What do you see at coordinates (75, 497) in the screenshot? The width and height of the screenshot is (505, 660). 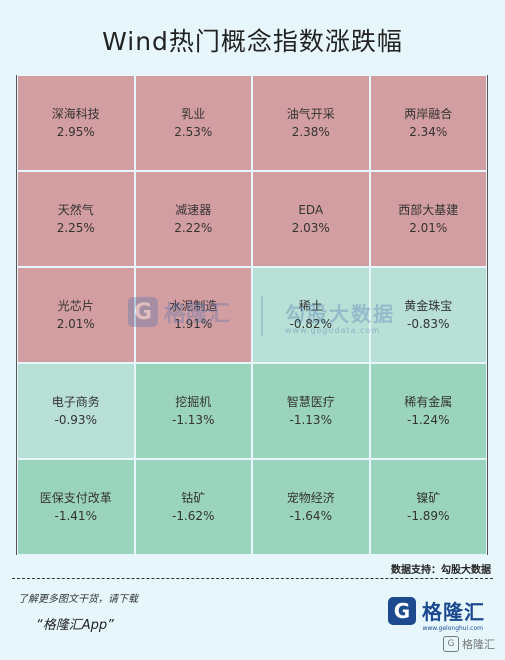 I see `concept-name: 医保支付改革` at bounding box center [75, 497].